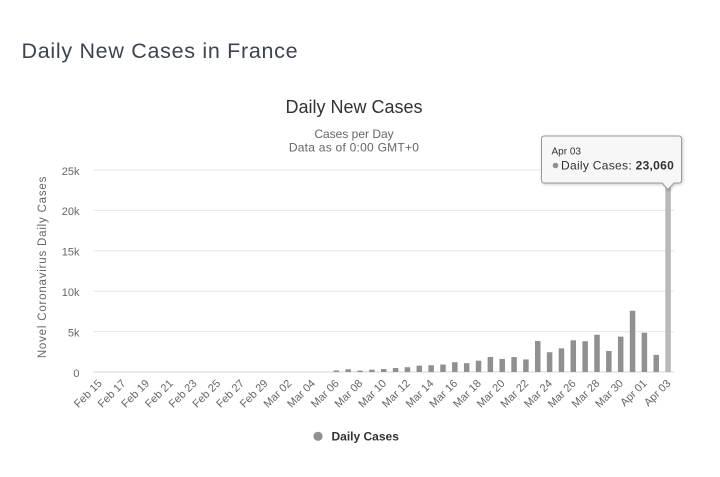  Describe the element at coordinates (354, 148) in the screenshot. I see `svg-text: Data as of 0:00 GMT+0` at that location.